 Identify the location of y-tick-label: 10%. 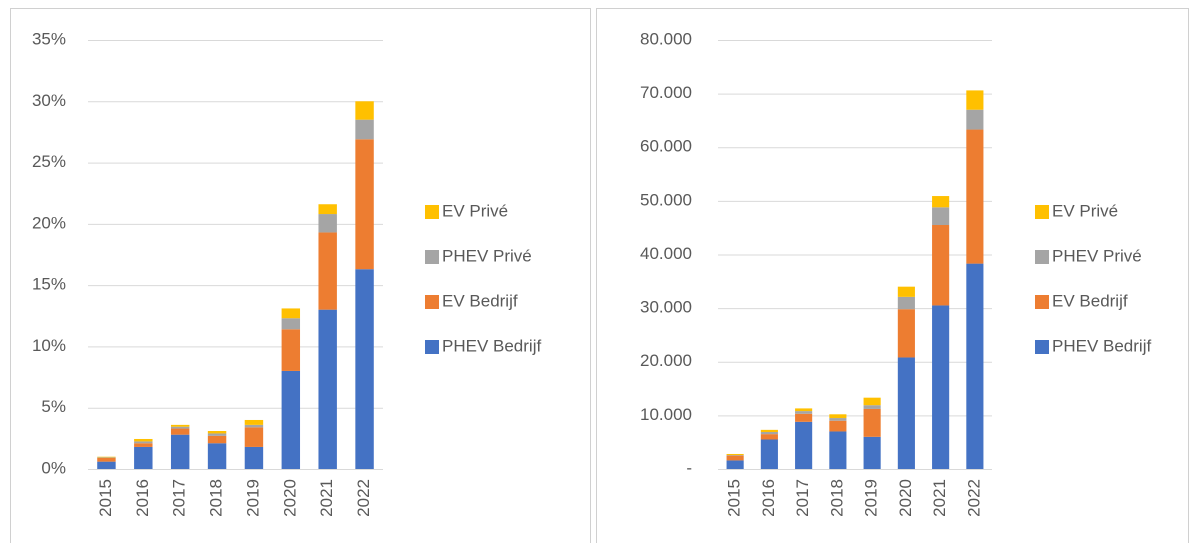
(49, 345).